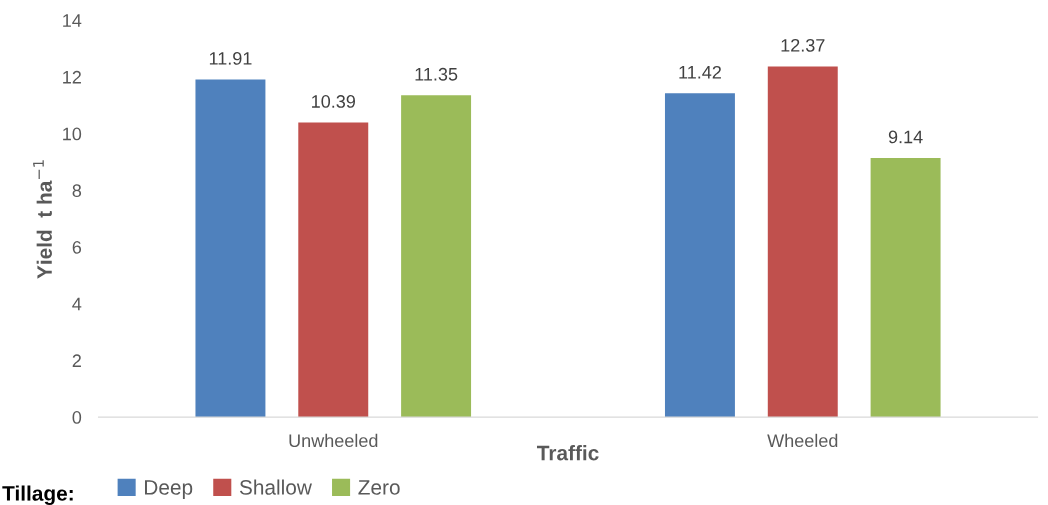 The image size is (1048, 505). I want to click on data-label: 11.91, so click(230, 58).